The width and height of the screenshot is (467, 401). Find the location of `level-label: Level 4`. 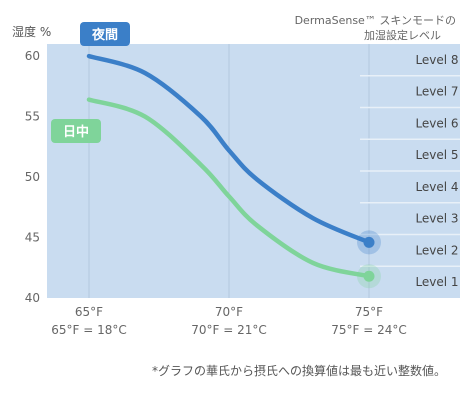

level-label: Level 4 is located at coordinates (436, 187).